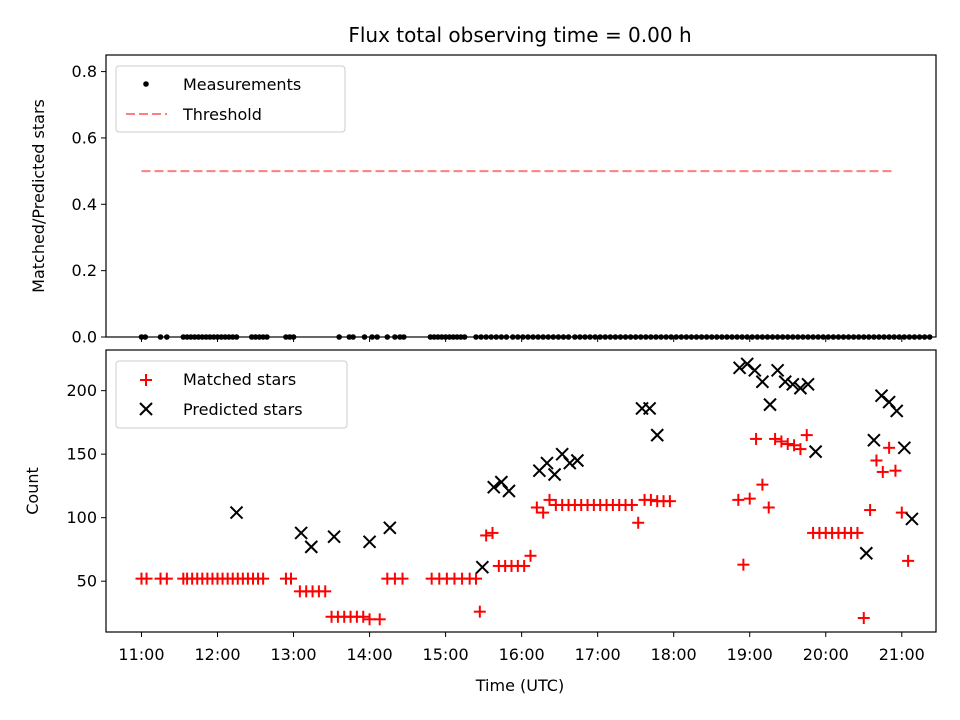  What do you see at coordinates (81, 454) in the screenshot?
I see `y-tick-label: 150` at bounding box center [81, 454].